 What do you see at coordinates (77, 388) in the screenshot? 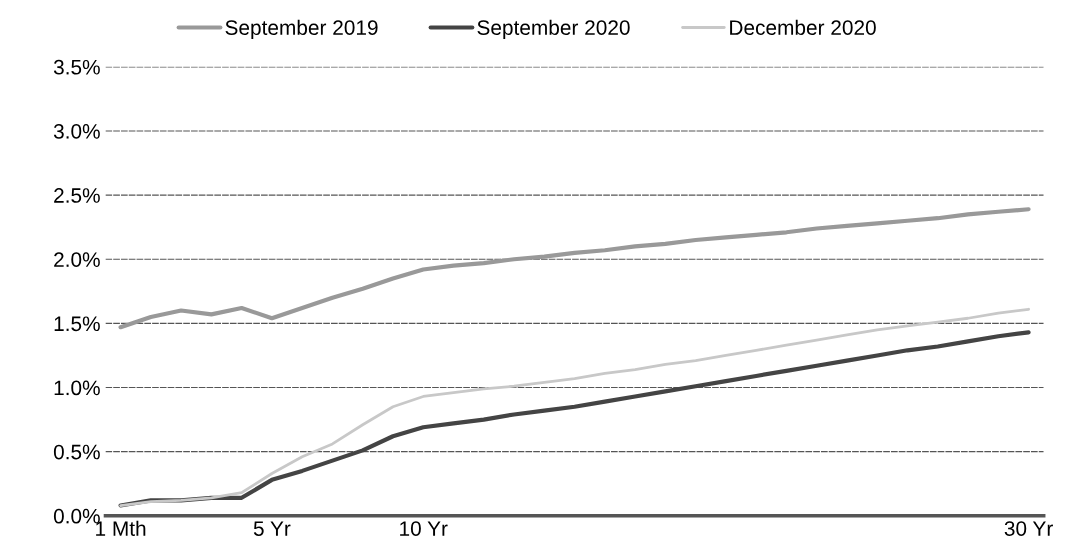
I see `y-tick-label: 1.0%` at bounding box center [77, 388].